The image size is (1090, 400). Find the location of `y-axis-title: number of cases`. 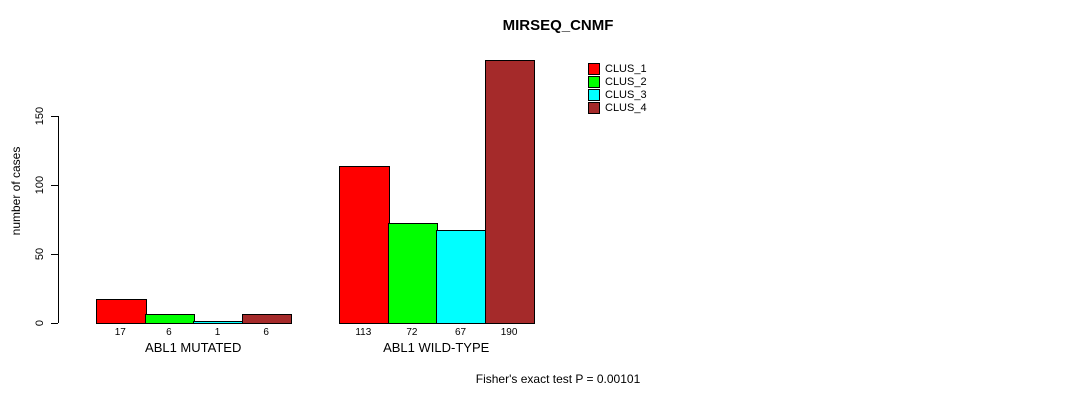

y-axis-title: number of cases is located at coordinates (16, 191).